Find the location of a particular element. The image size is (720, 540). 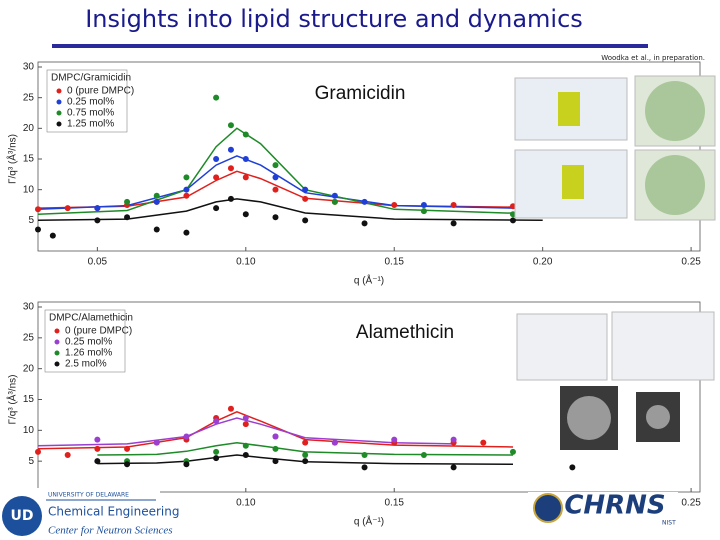

alamethicin-illustrations is located at coordinates (615, 380).